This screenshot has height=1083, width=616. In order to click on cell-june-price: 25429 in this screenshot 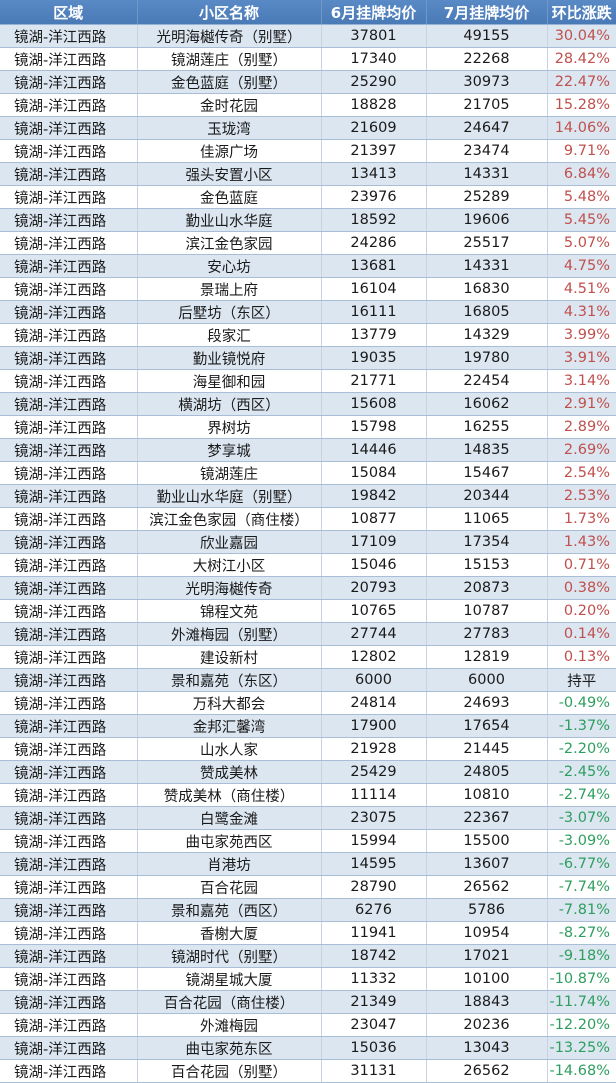, I will do `click(374, 772)`.